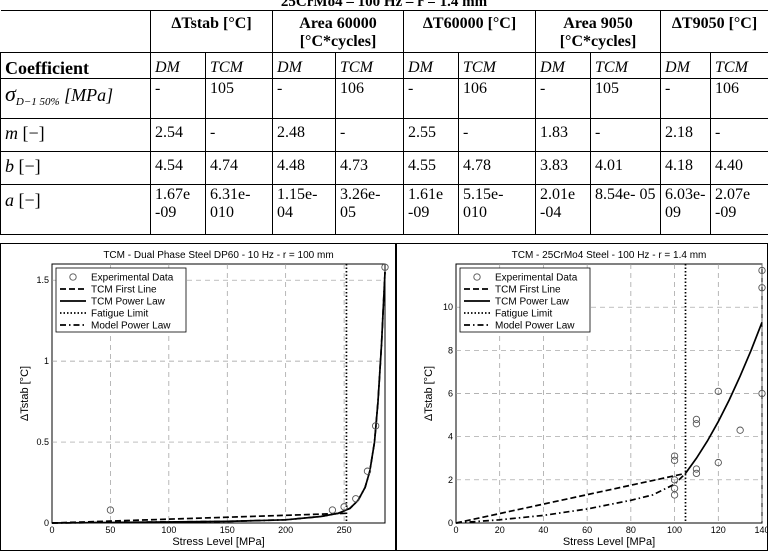 The image size is (768, 551). I want to click on x-tick-label: 200, so click(285, 530).